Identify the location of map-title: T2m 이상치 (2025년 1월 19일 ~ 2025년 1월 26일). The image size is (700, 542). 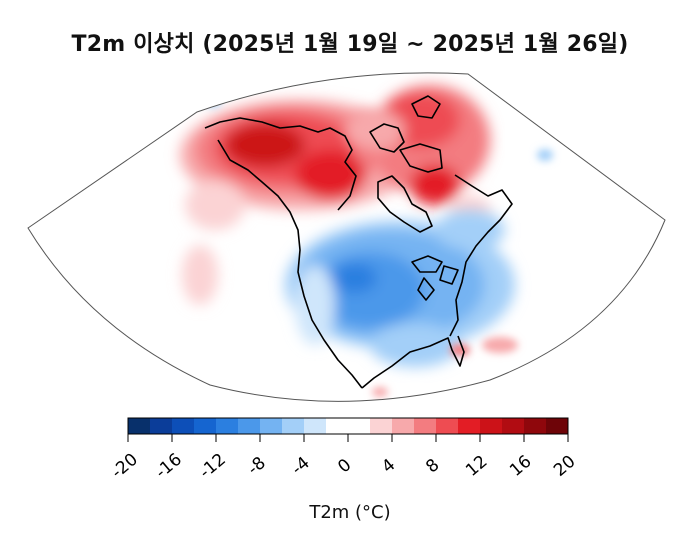
(350, 44).